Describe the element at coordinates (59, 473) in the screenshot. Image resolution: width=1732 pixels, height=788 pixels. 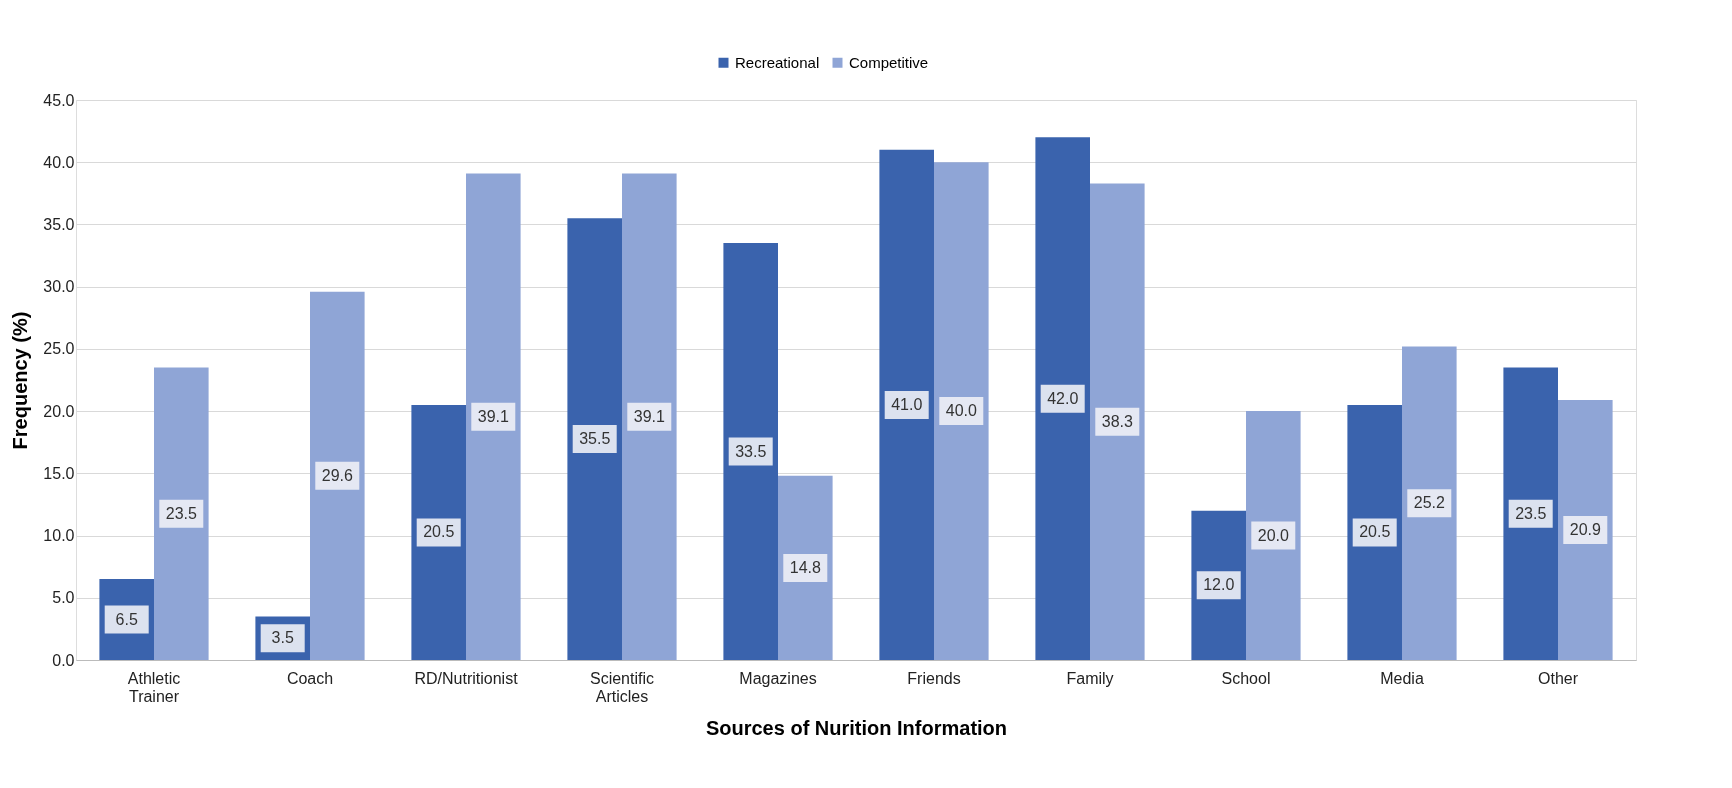
I see `y-tick-label: 15.0` at that location.